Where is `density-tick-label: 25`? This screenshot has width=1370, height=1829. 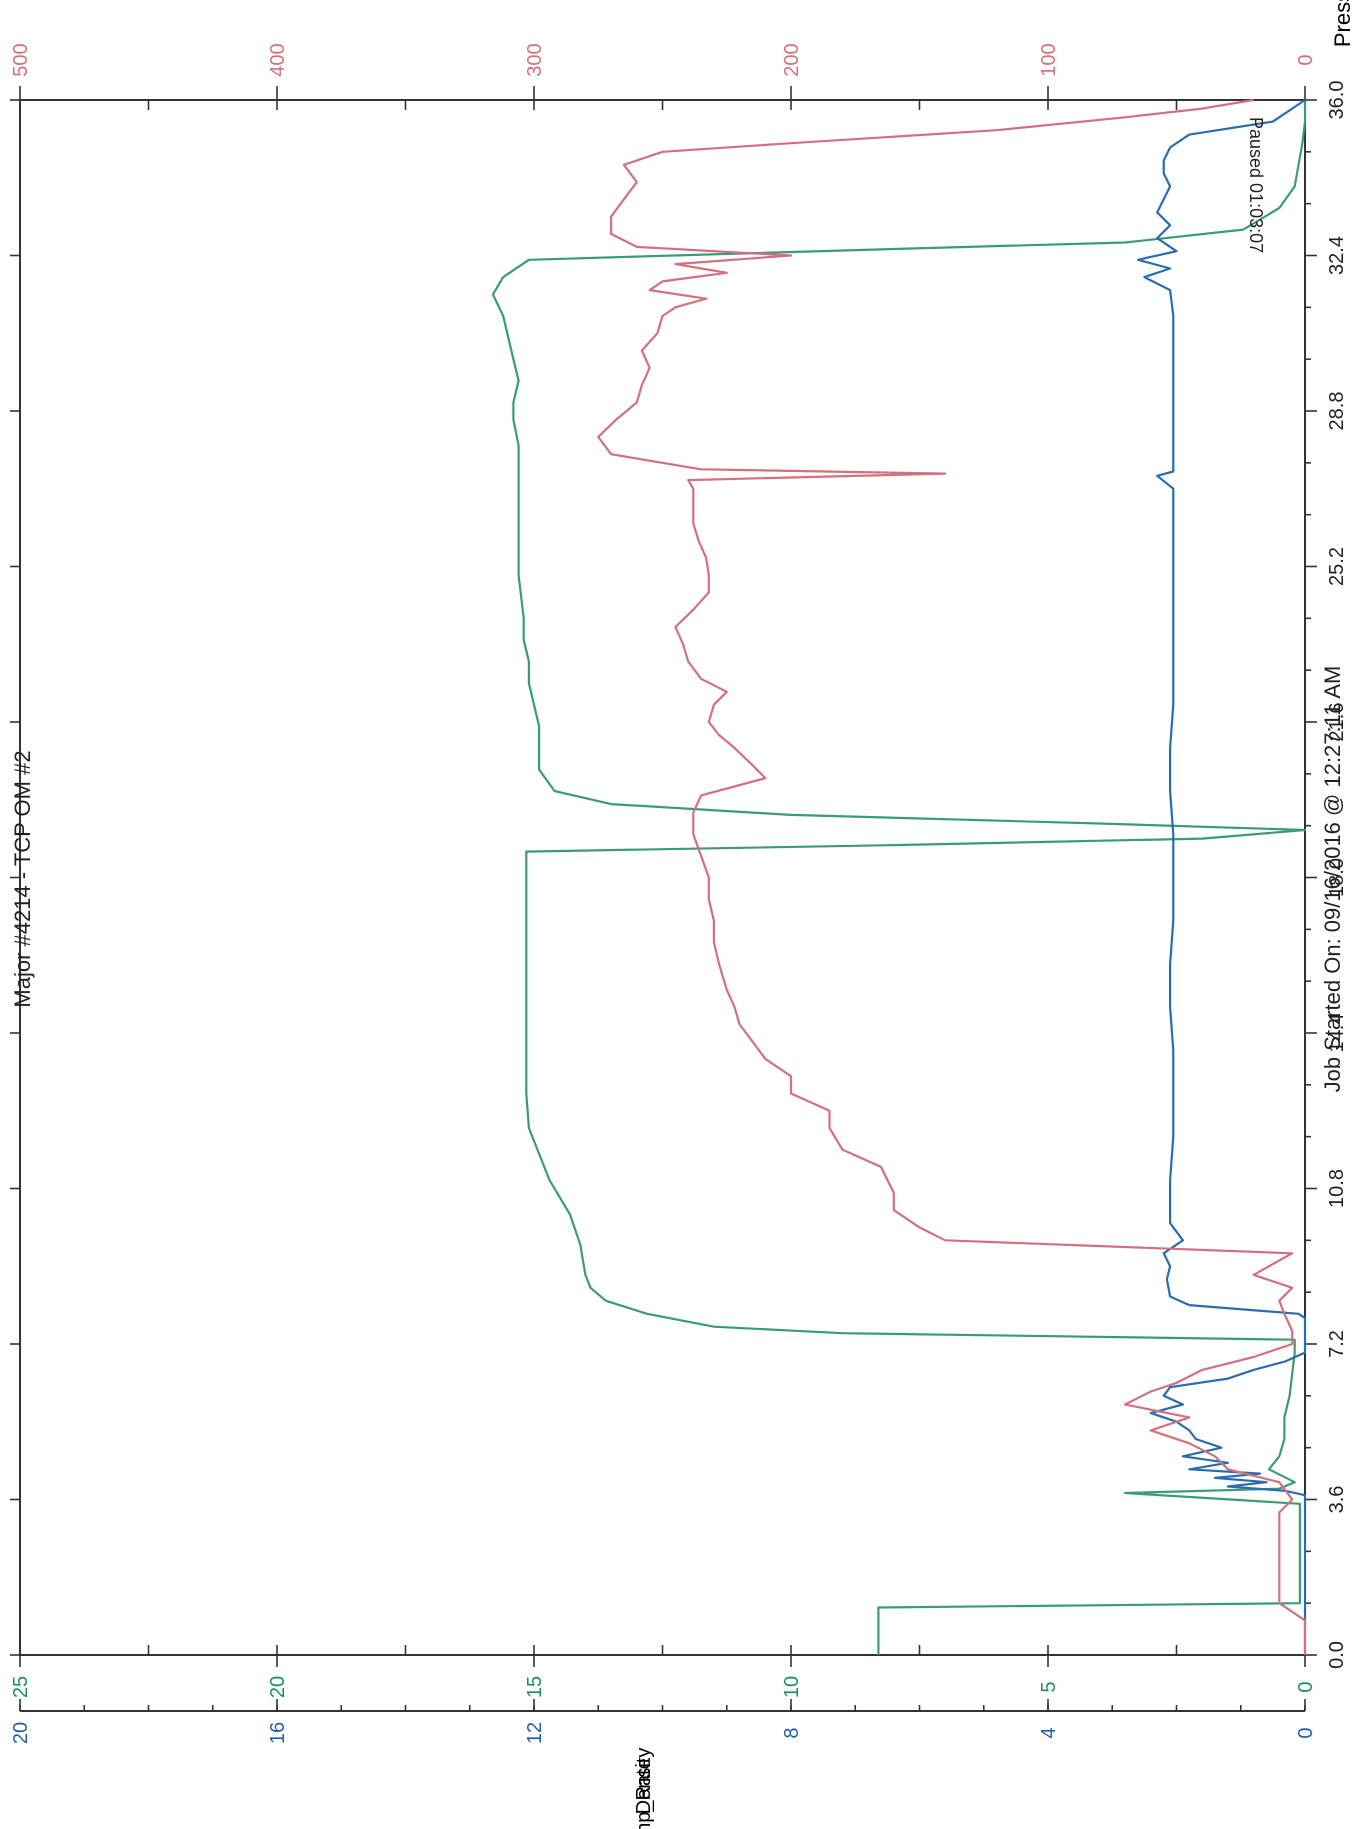 density-tick-label: 25 is located at coordinates (21, 1687).